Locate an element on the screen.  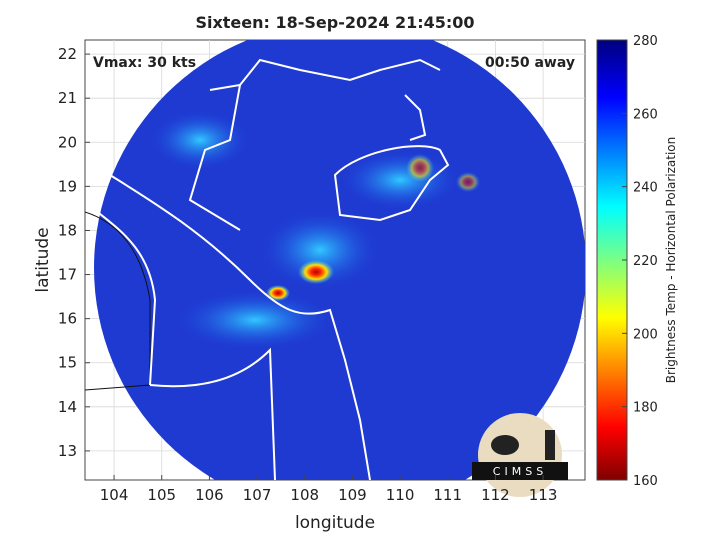
colorbar-tick-label: 240 is located at coordinates (645, 188).